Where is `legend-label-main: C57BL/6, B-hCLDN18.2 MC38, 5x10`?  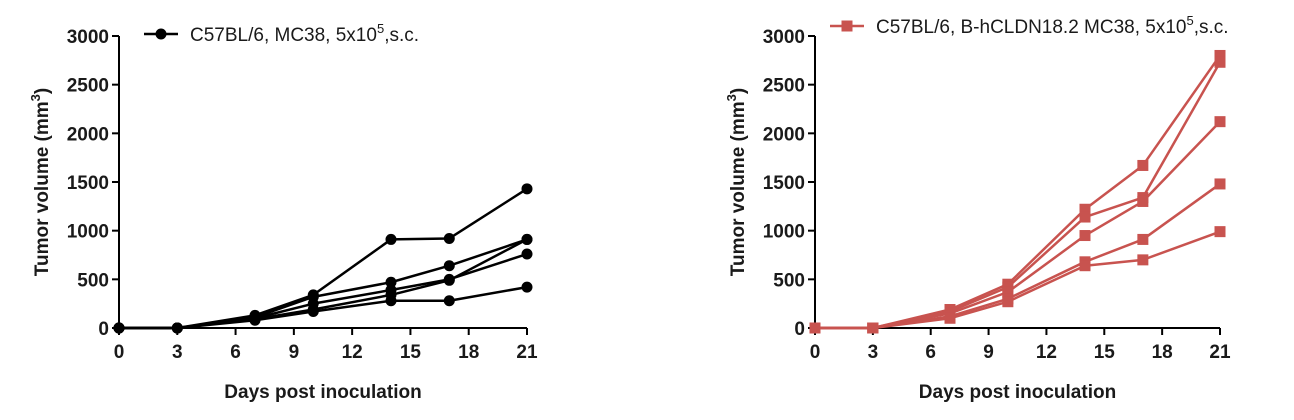
legend-label-main: C57BL/6, B-hCLDN18.2 MC38, 5x10 is located at coordinates (1031, 27).